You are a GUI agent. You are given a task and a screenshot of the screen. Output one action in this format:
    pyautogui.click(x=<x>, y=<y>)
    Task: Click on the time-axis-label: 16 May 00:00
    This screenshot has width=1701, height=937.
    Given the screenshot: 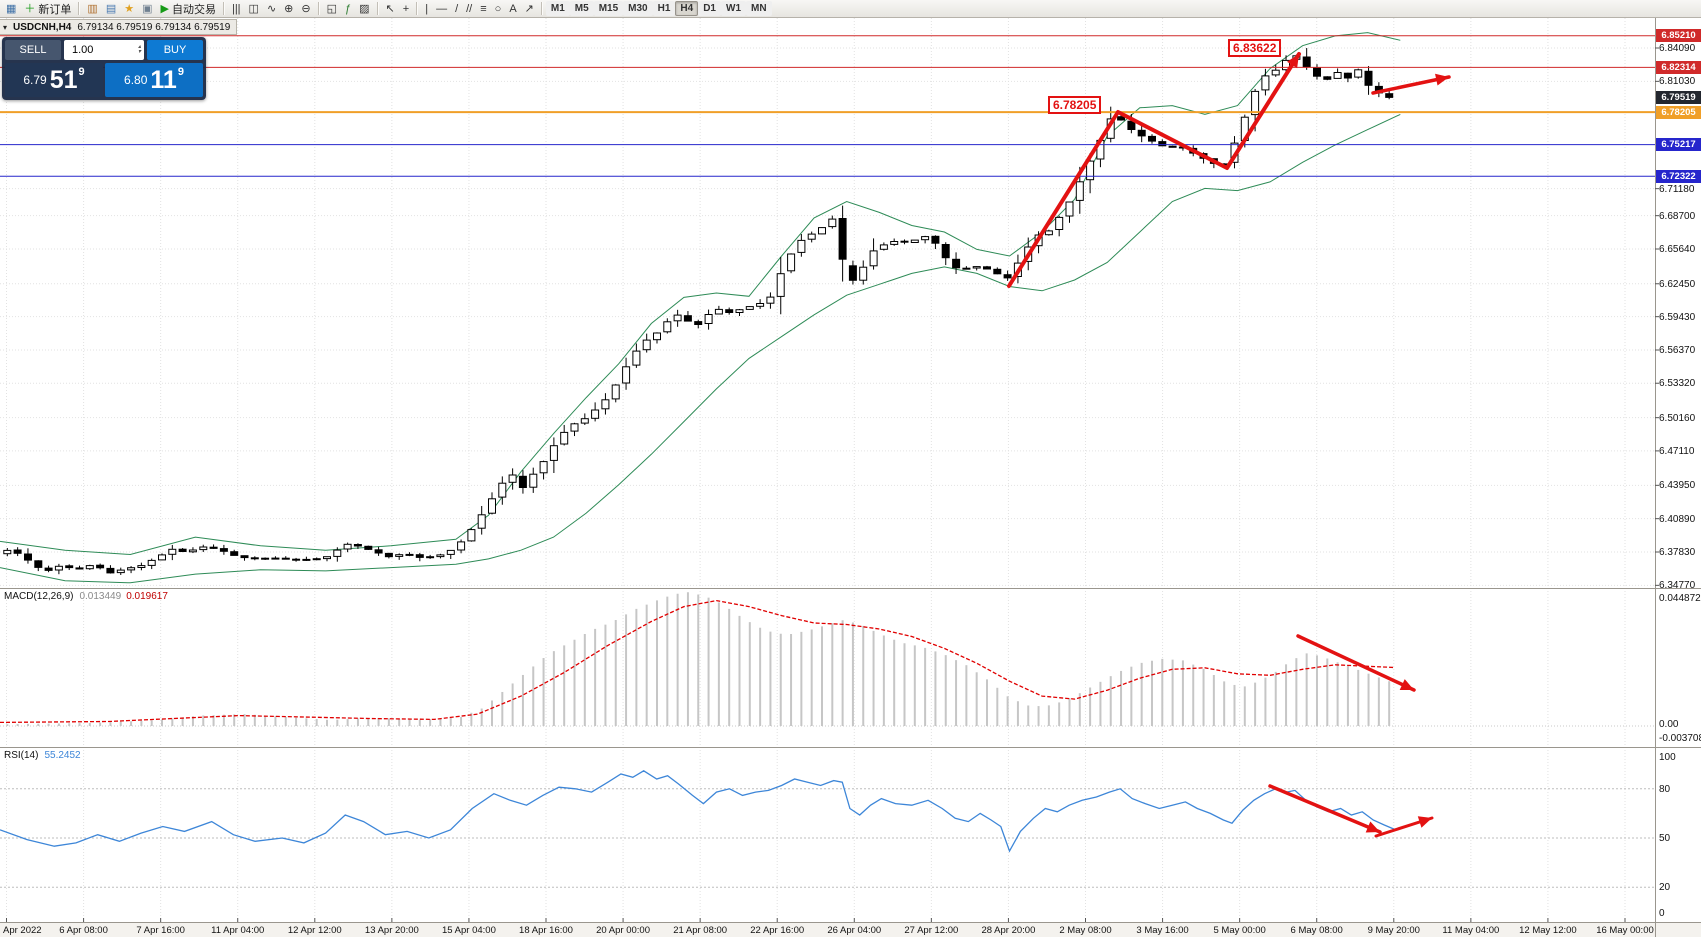 What is the action you would take?
    pyautogui.click(x=1625, y=930)
    